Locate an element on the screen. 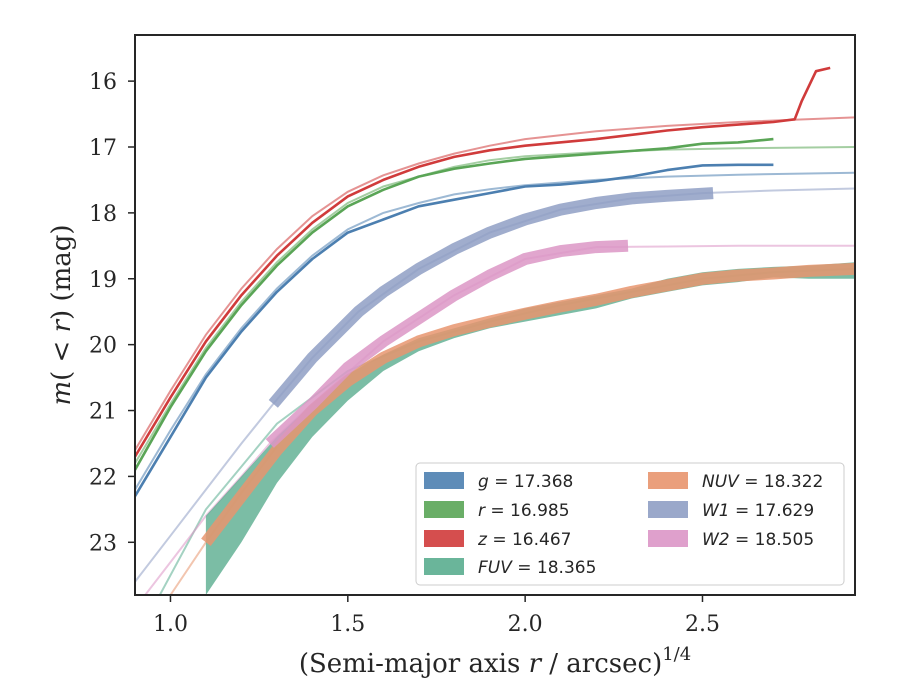  legend-swatch-W2 is located at coordinates (668, 538).